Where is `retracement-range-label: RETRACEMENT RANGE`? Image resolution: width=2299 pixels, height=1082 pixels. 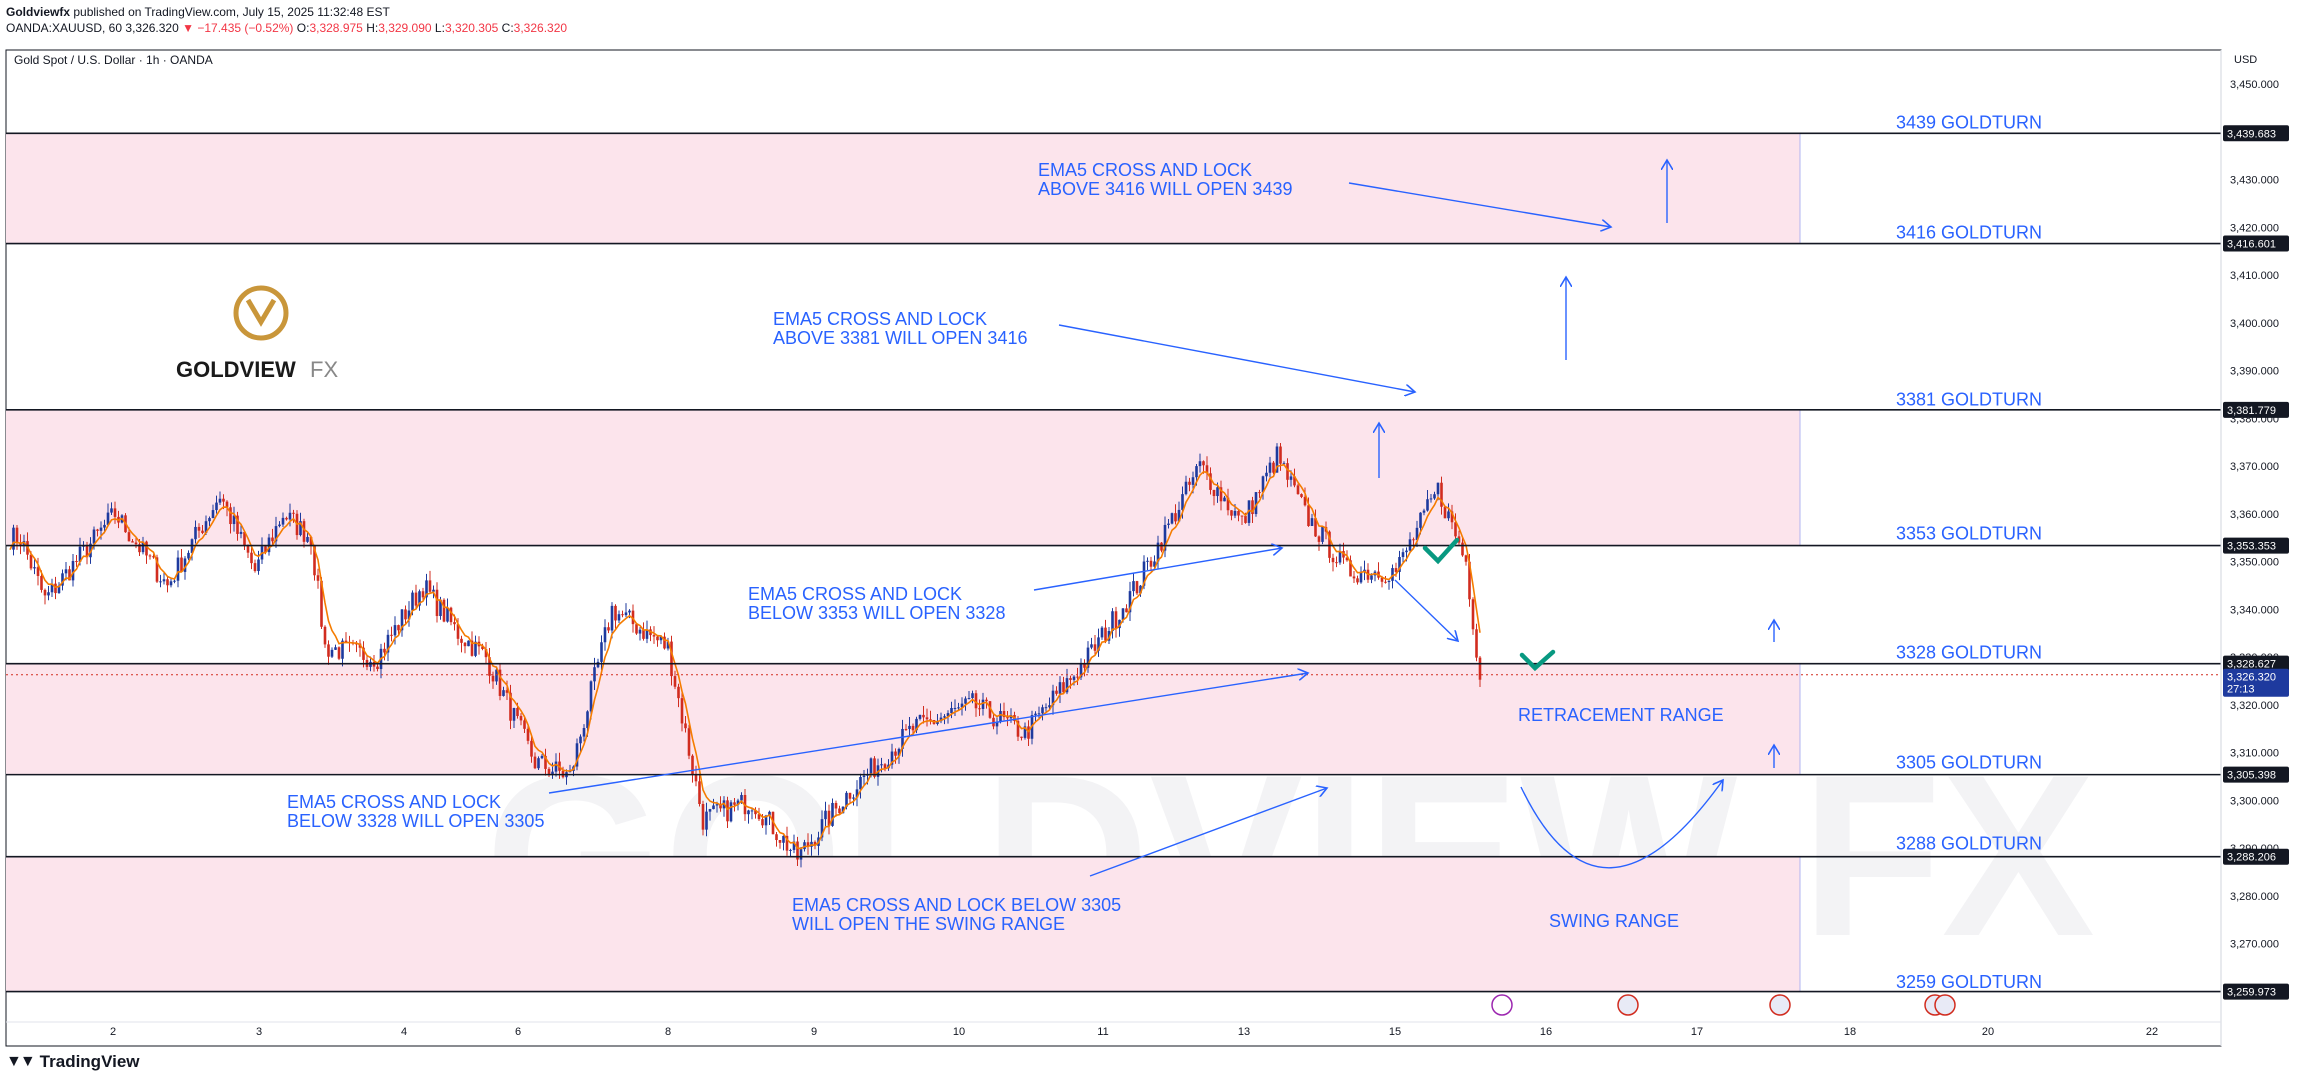
retracement-range-label: RETRACEMENT RANGE is located at coordinates (1621, 715).